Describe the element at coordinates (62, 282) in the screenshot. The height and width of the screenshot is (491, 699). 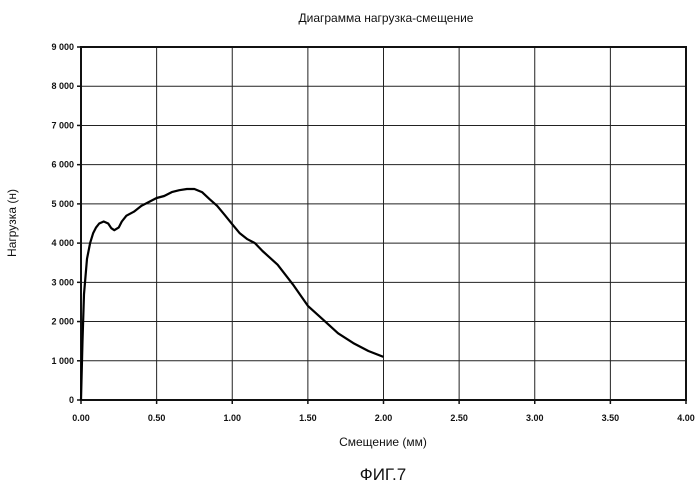
I see `y-tick-label: 3 000` at that location.